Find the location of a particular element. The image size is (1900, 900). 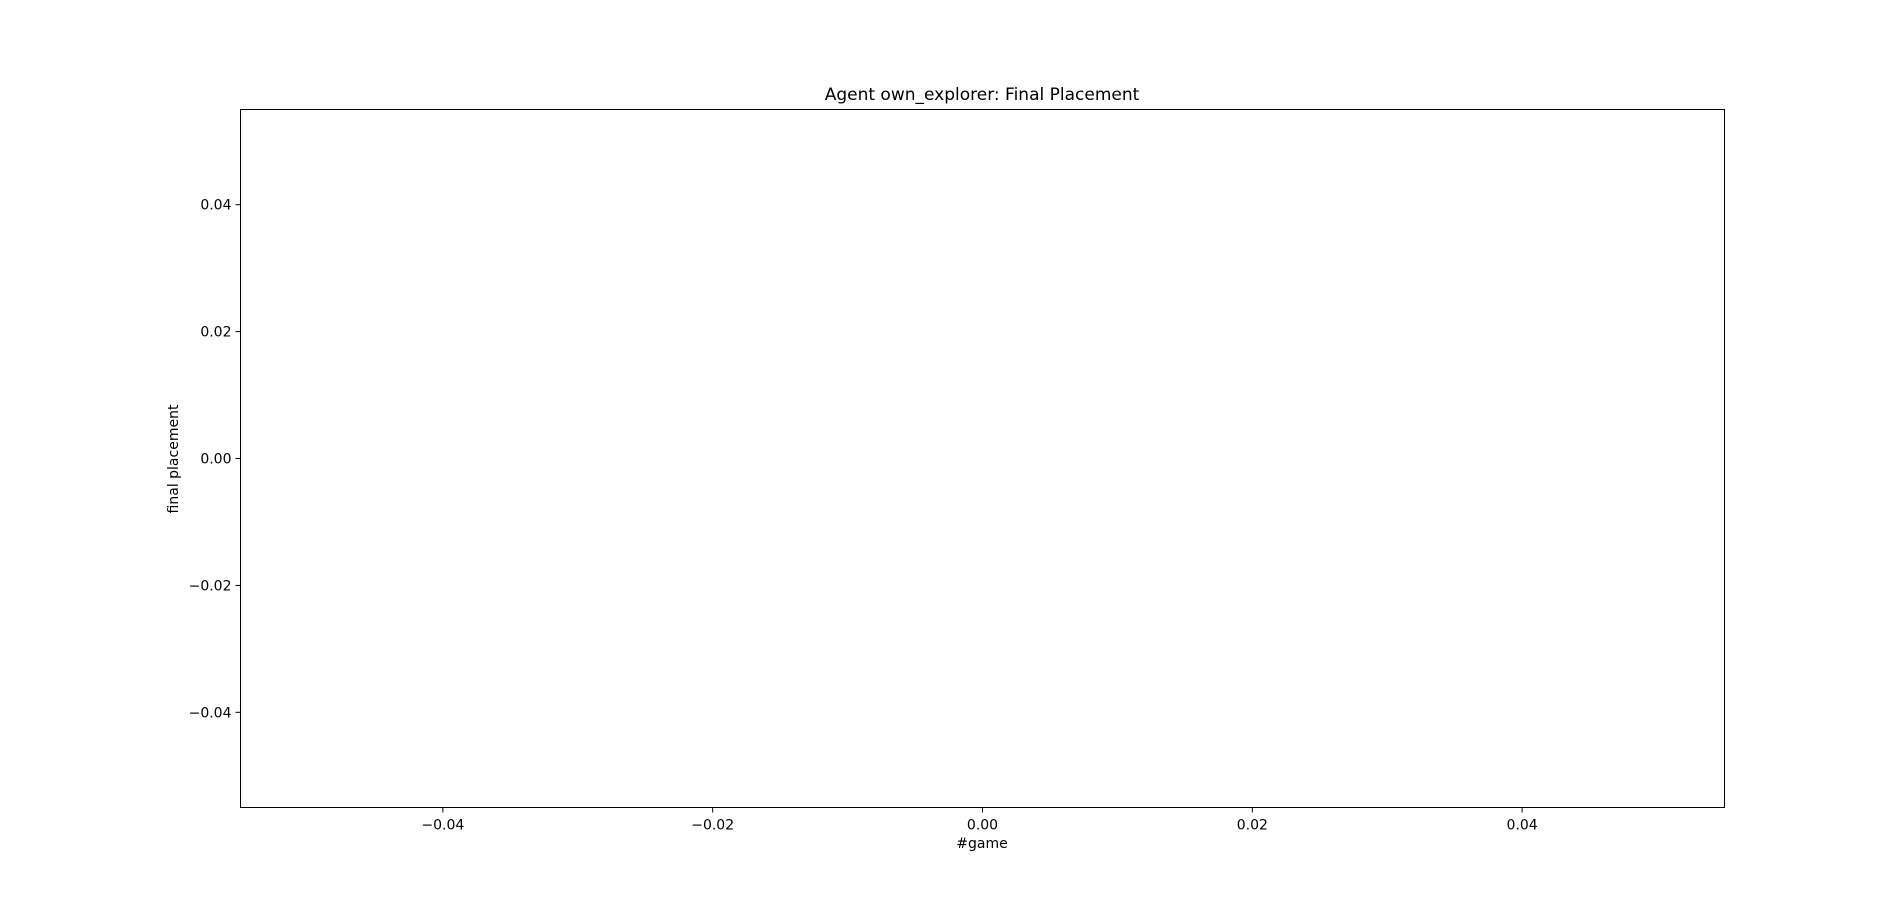

x-tick-label: 0.02 is located at coordinates (1252, 826).